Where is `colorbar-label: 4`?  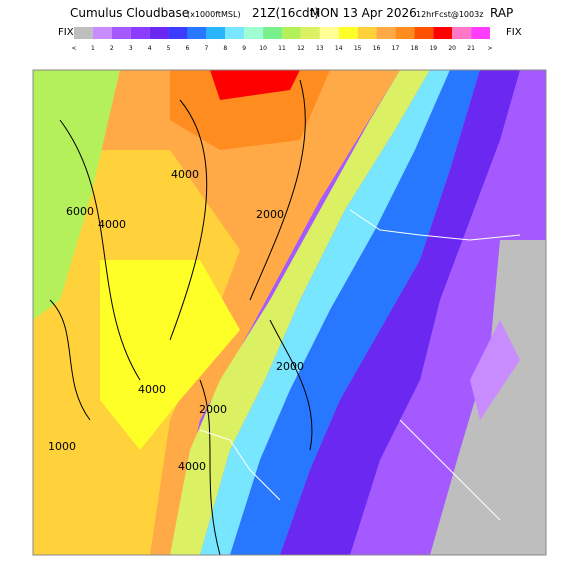 colorbar-label: 4 is located at coordinates (150, 48).